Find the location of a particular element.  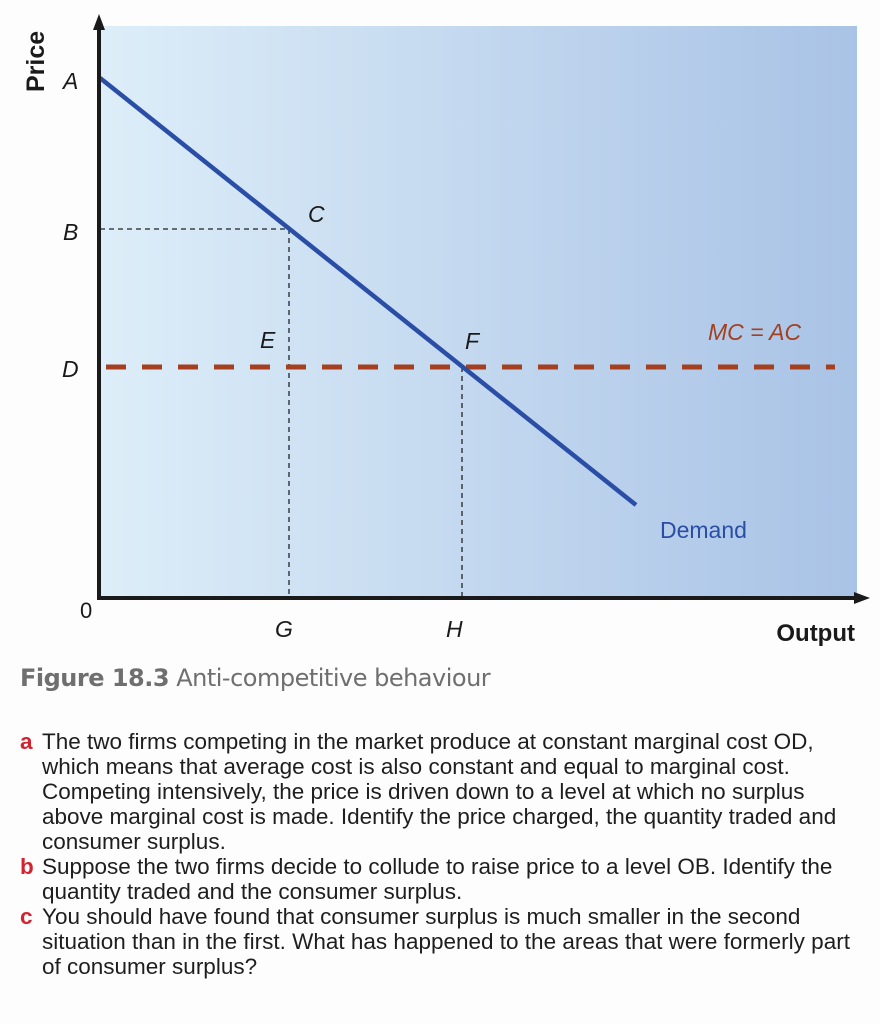

y-axis-label: Price is located at coordinates (36, 61).